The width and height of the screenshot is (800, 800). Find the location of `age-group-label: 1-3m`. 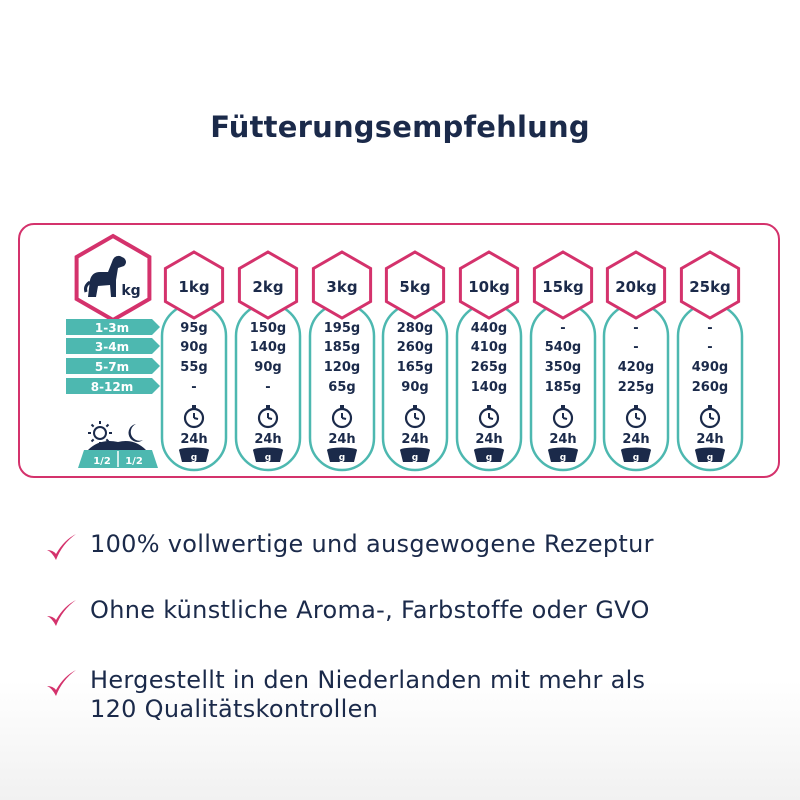

age-group-label: 1-3m is located at coordinates (112, 328).